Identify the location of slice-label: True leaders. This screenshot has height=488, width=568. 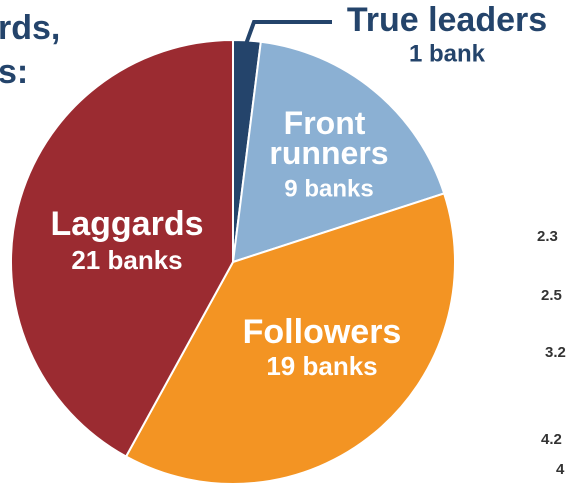
(447, 20).